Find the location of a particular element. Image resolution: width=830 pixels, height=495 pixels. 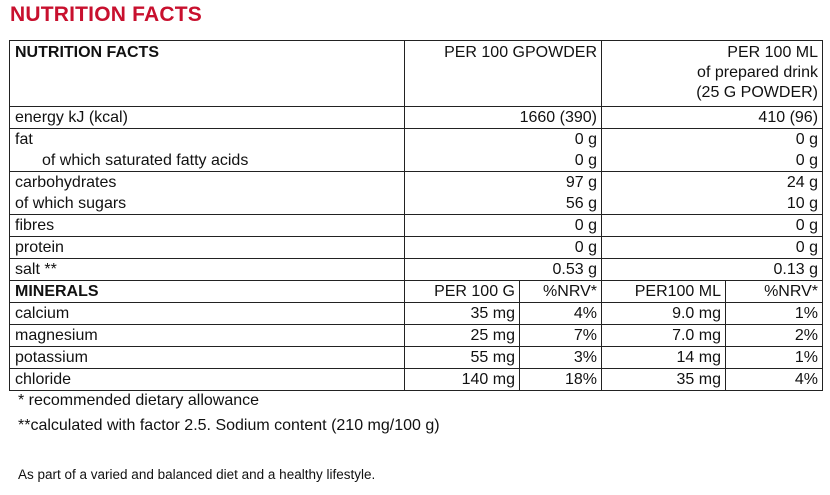

nutrient-per100g: 97 g is located at coordinates (503, 182).